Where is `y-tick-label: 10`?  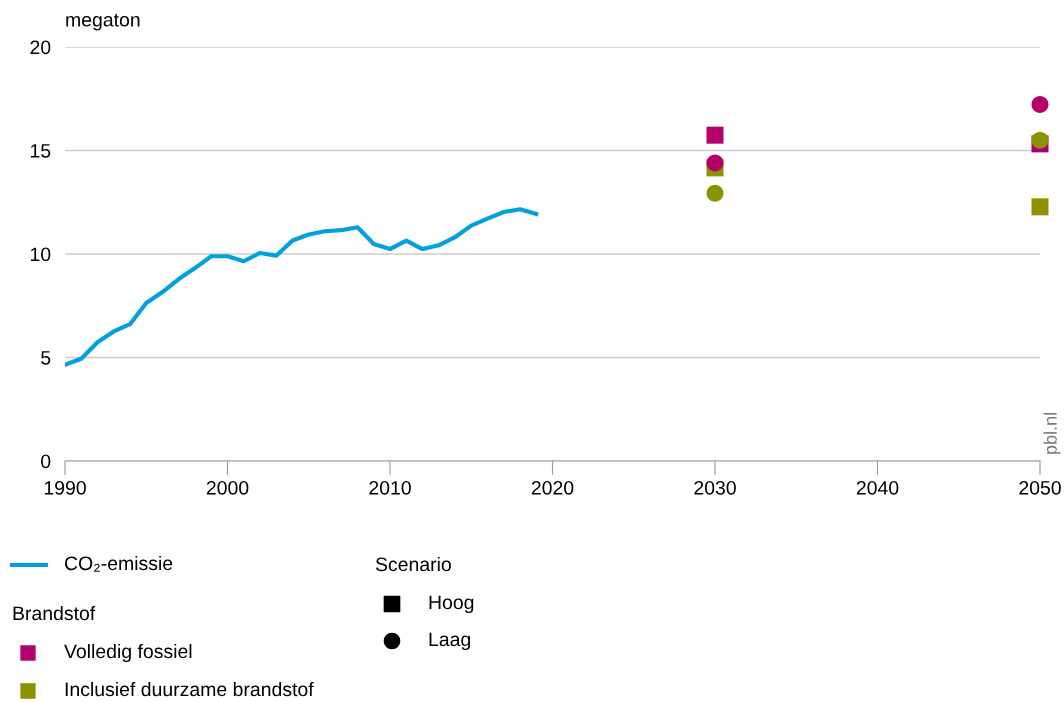
y-tick-label: 10 is located at coordinates (40, 254).